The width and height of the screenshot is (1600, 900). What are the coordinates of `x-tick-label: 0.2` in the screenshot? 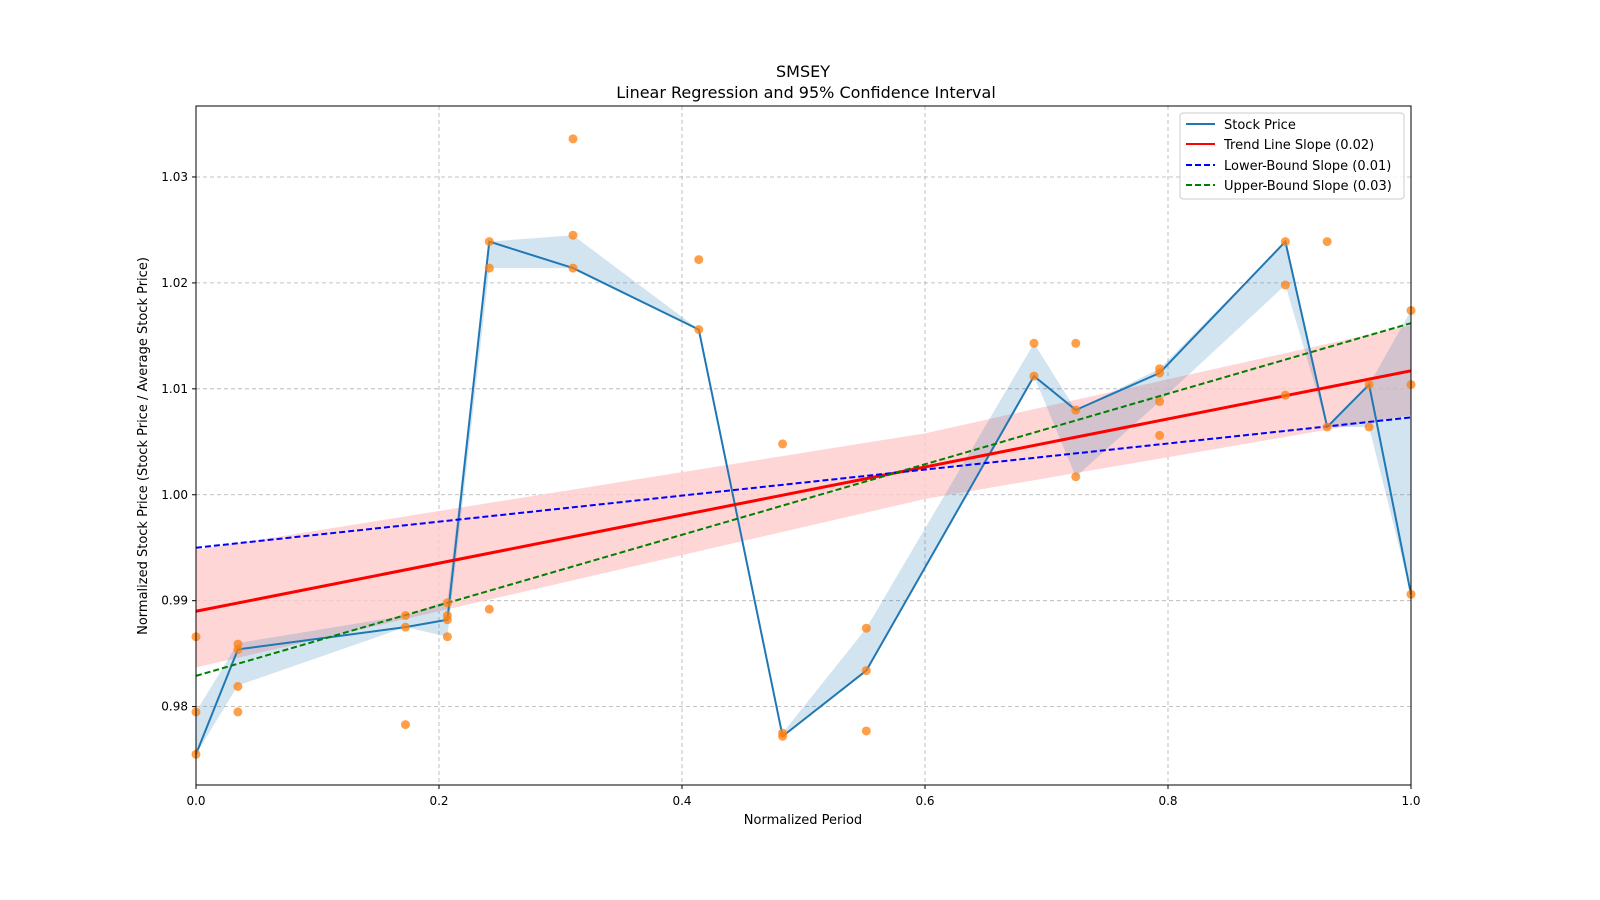 It's located at (438, 801).